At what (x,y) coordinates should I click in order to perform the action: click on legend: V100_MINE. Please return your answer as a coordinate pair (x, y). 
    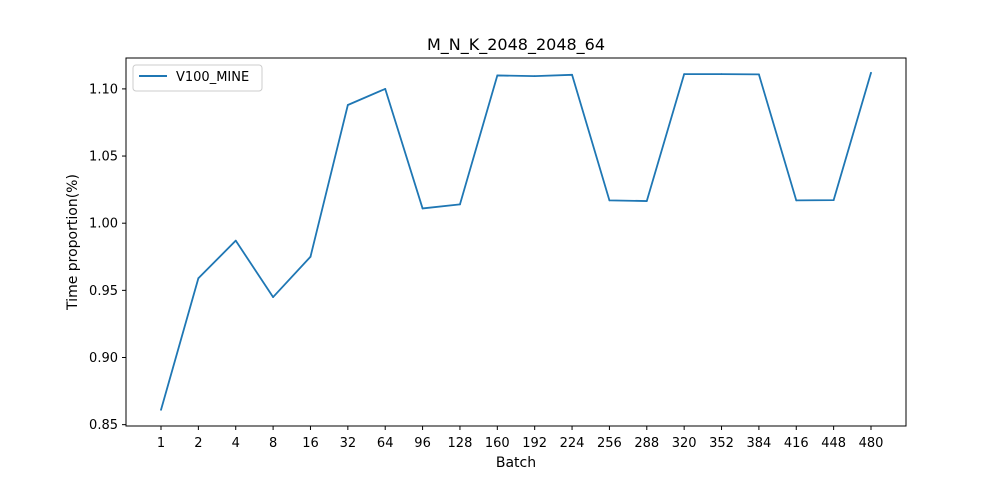
    Looking at the image, I should click on (197, 78).